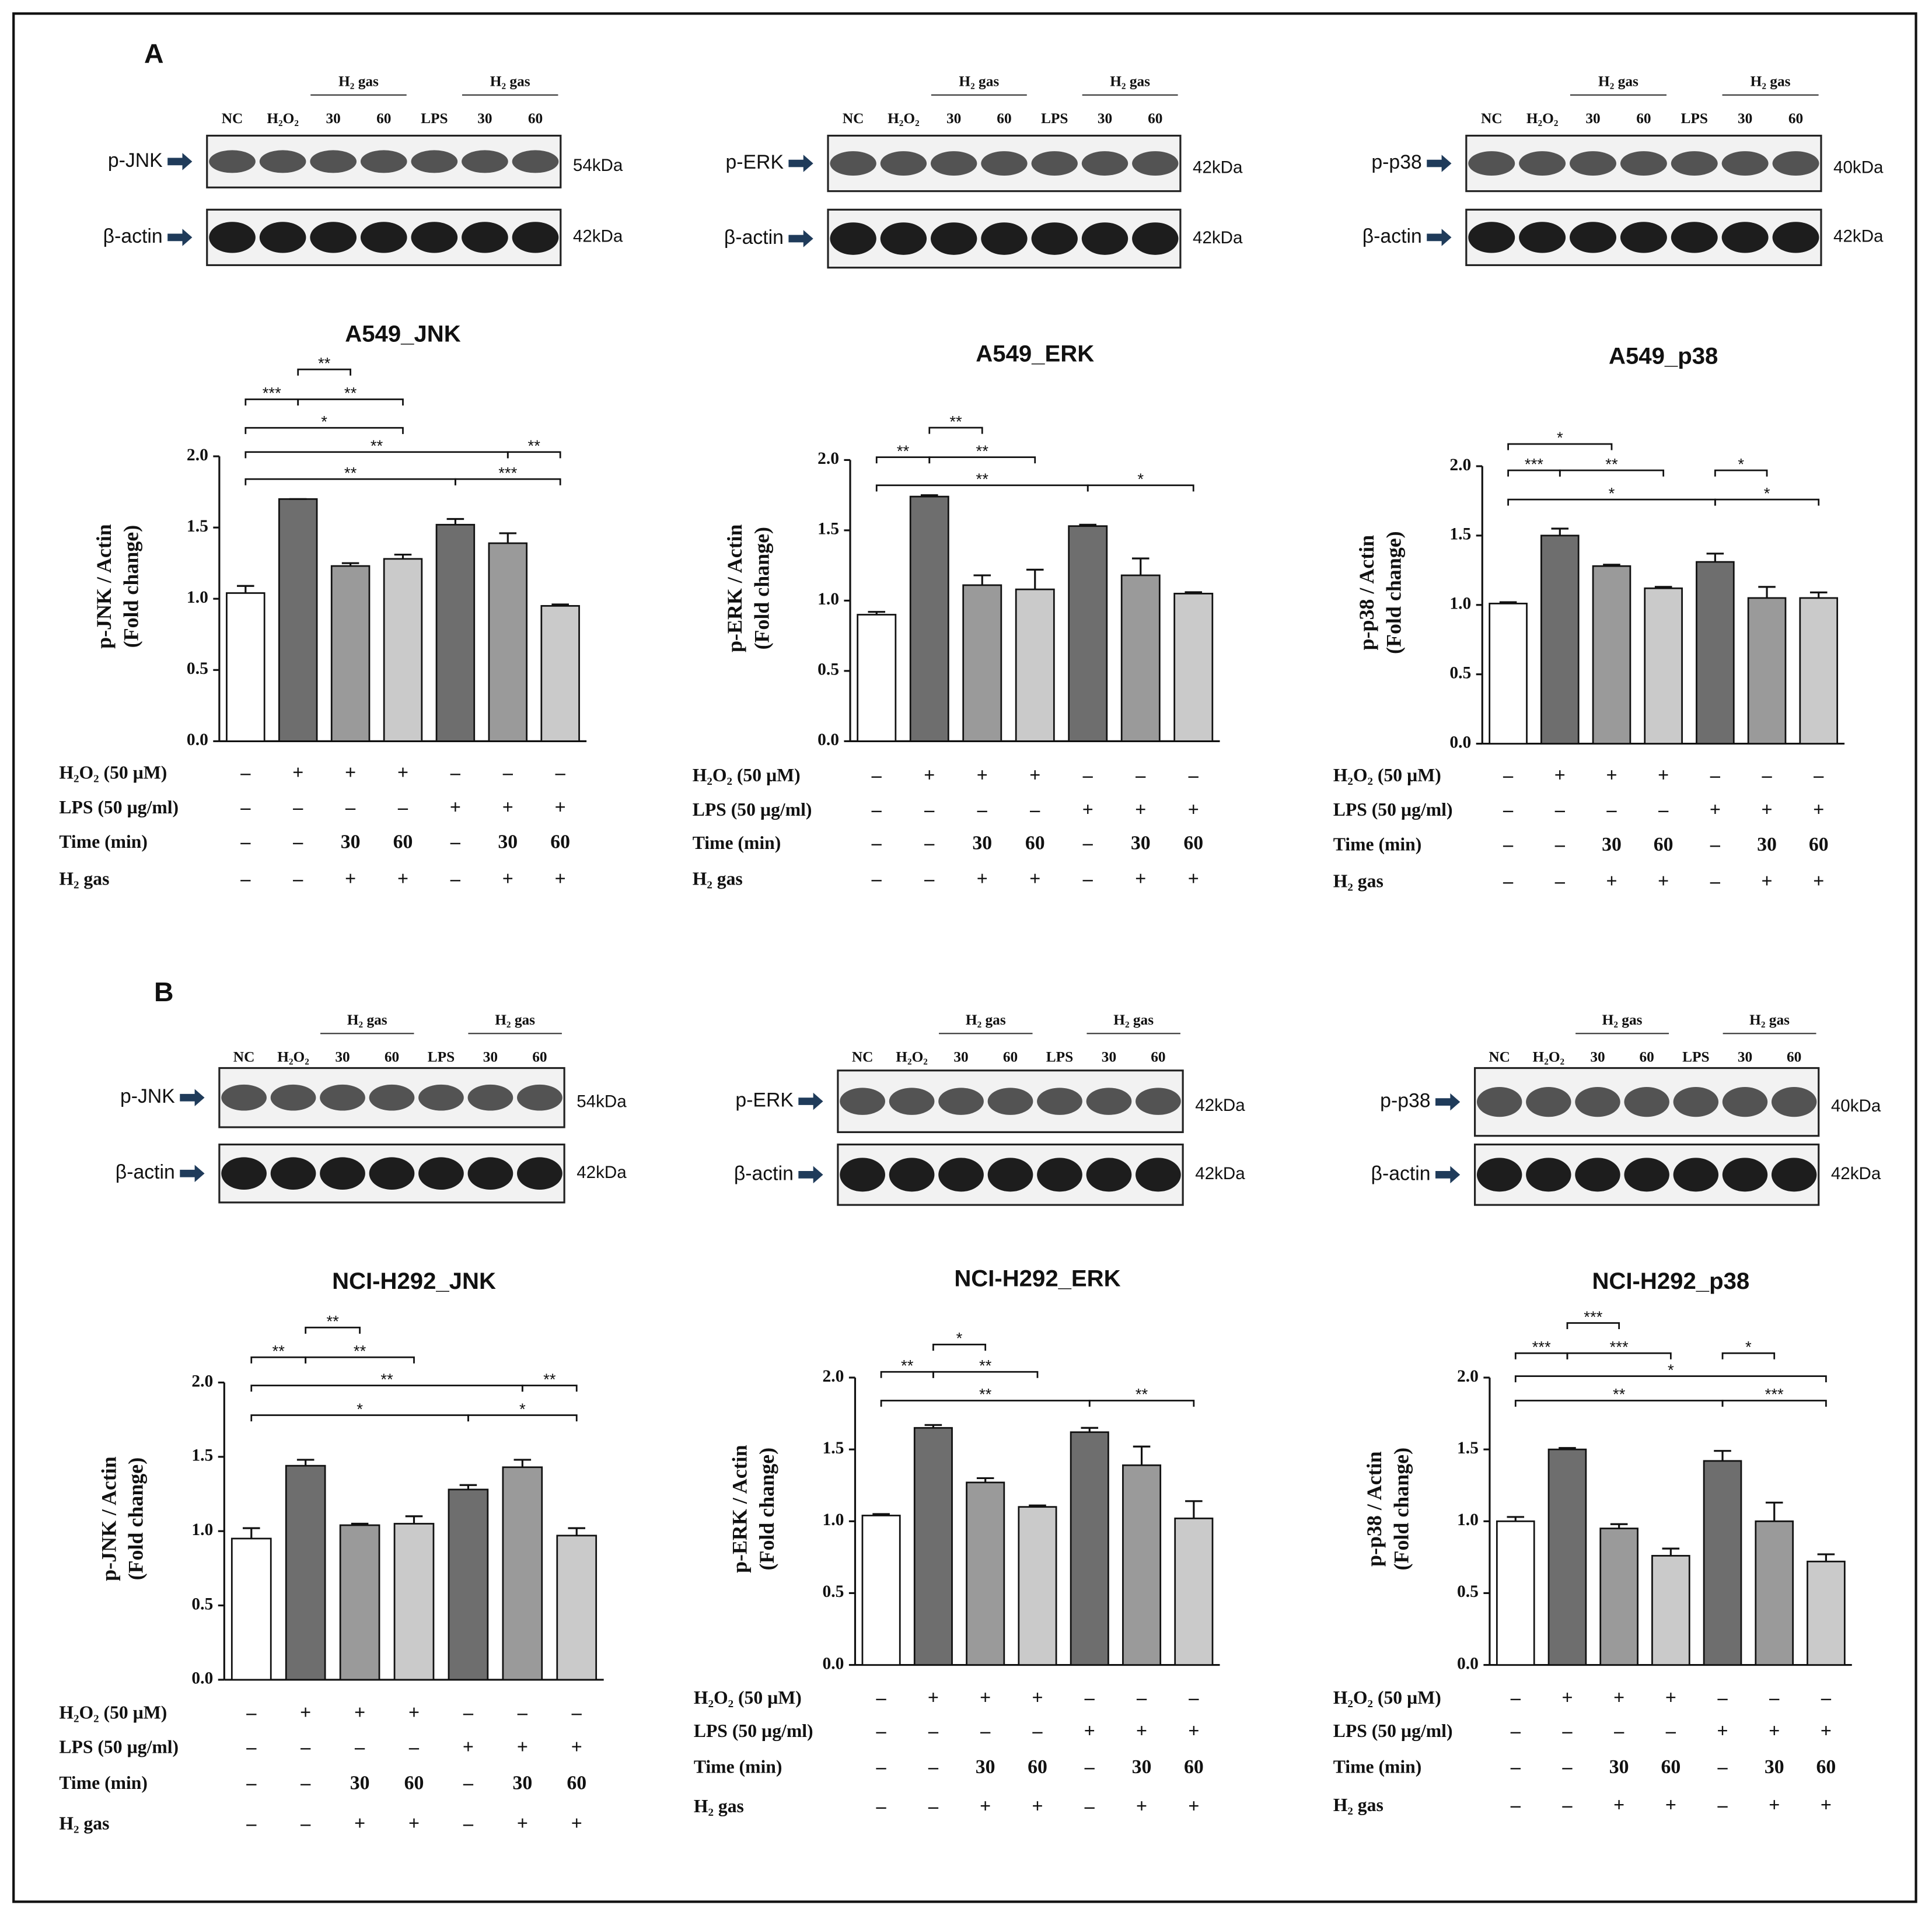 The image size is (1932, 1919). I want to click on condition-value: 60, so click(1671, 1767).